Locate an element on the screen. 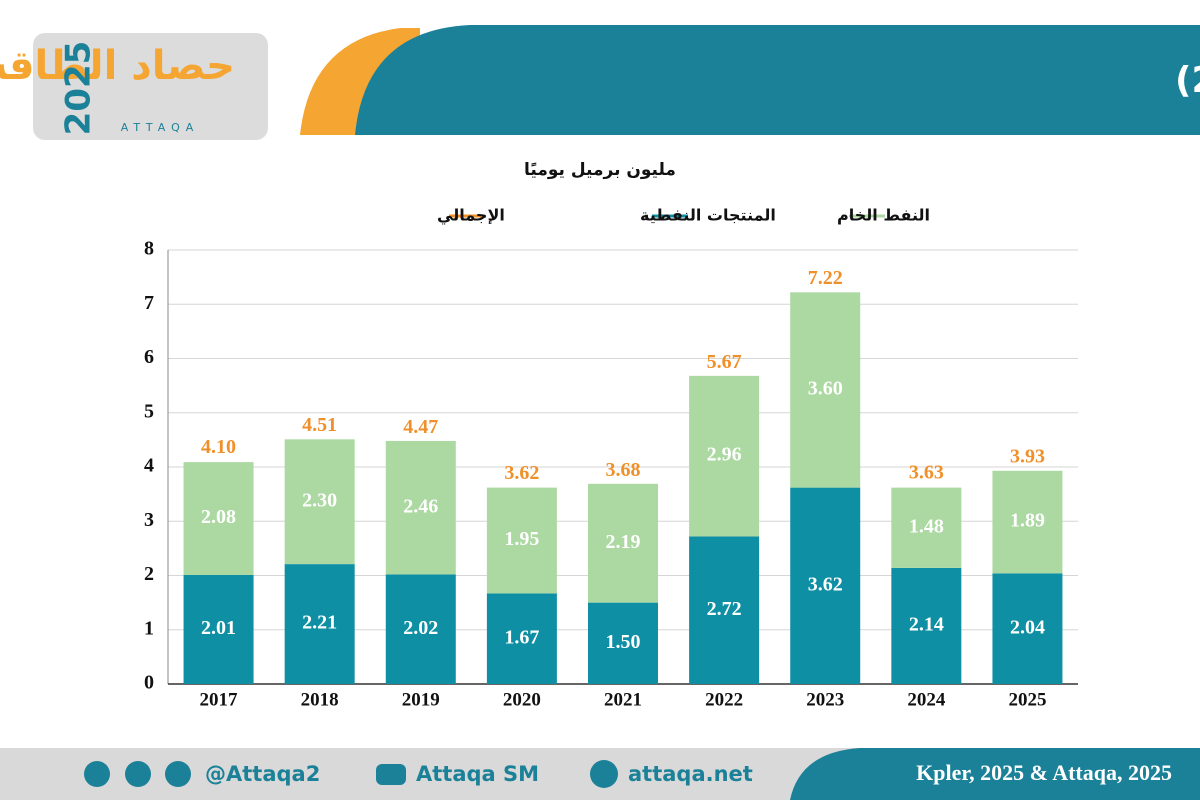 Image resolution: width=1200 pixels, height=800 pixels. x-tick-label: 2019 is located at coordinates (421, 699).